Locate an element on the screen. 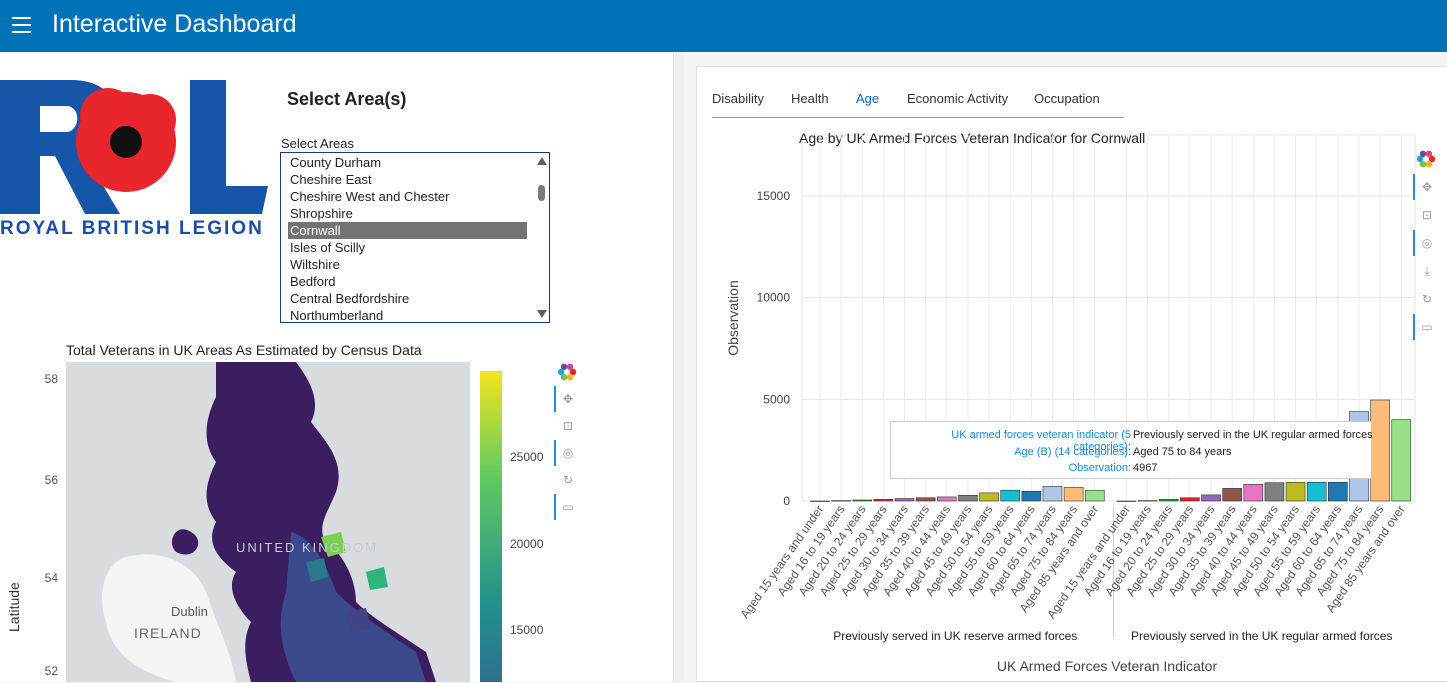  chart-toolbar: ✥ ⊡ ◎ ⤓ ↻ ▭ is located at coordinates (1425, 244).